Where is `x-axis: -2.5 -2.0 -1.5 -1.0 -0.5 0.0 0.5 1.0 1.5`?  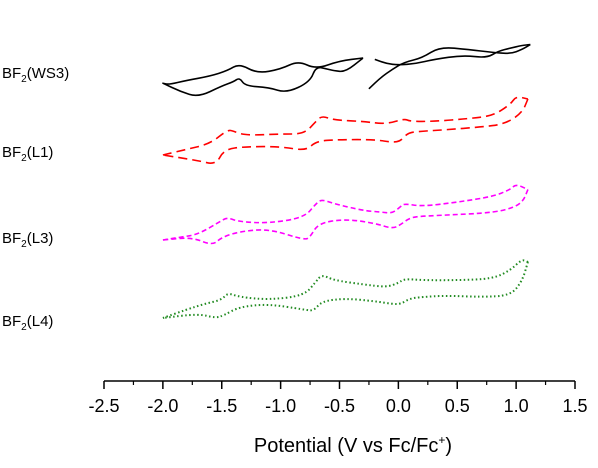 x-axis: -2.5 -2.0 -1.5 -1.0 -0.5 0.0 0.5 1.0 1.5 is located at coordinates (338, 398).